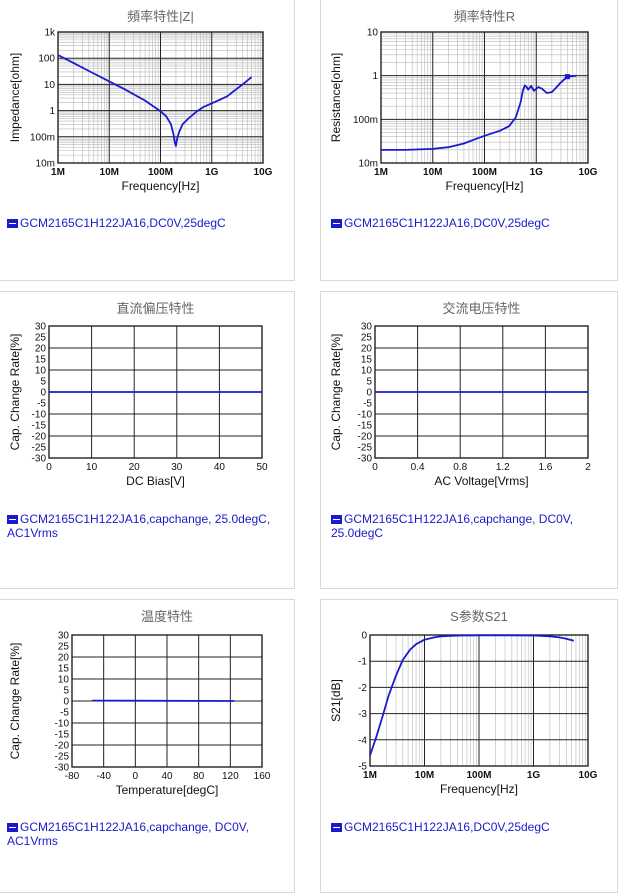  Describe the element at coordinates (481, 481) in the screenshot. I see `x-axis-label: AC Voltage[Vrms]` at that location.